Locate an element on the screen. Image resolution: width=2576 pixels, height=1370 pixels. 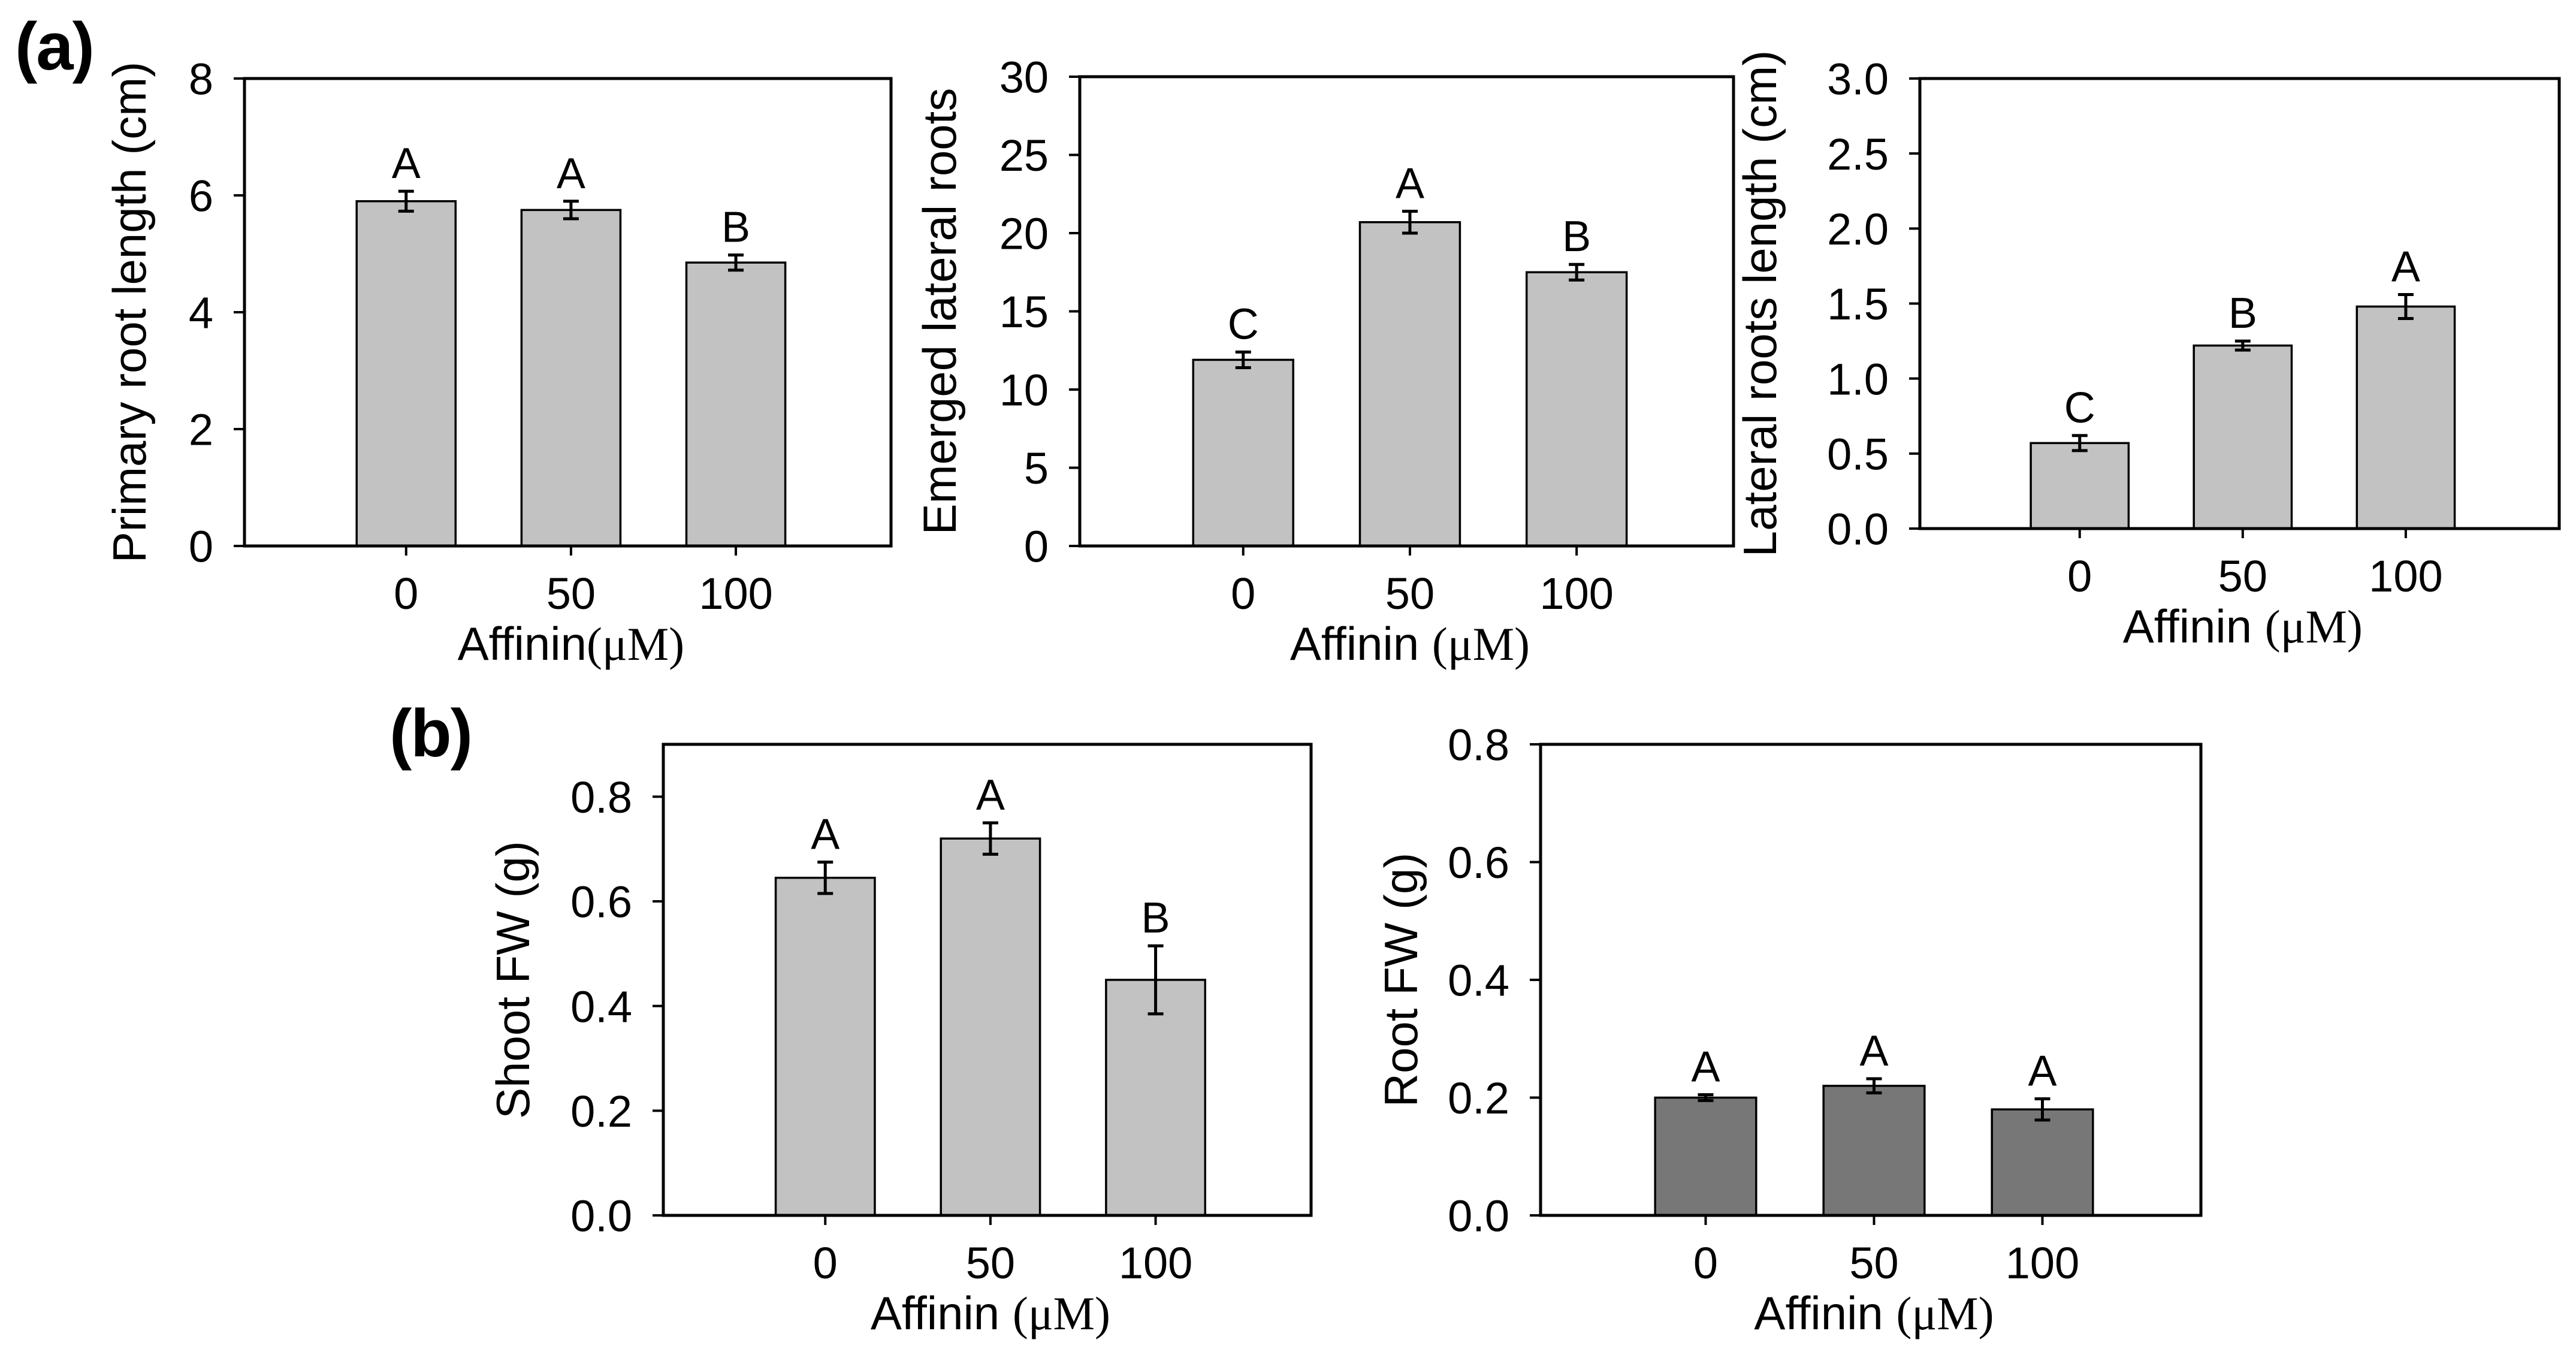
y-axis-title: Emerged lateral roots is located at coordinates (940, 311).